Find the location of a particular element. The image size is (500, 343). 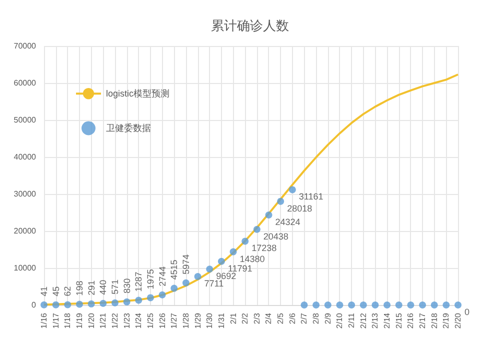

chart-title: 累计确诊人数 is located at coordinates (250, 25).